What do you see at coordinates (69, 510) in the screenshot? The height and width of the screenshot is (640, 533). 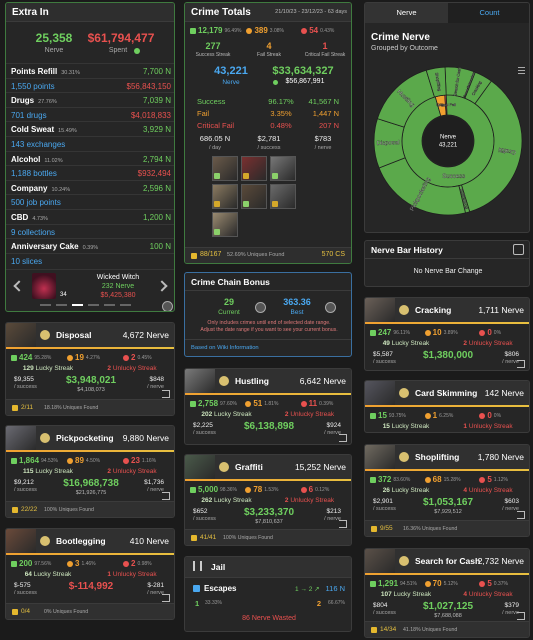 I see `uniques-pct: 100% Uniques Found` at bounding box center [69, 510].